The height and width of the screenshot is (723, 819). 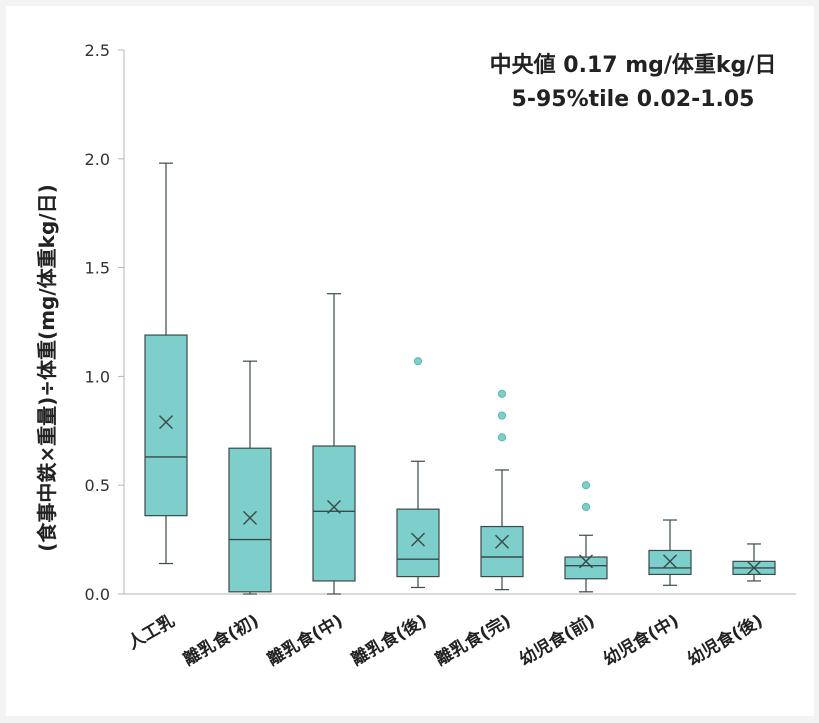 I want to click on annotation-percentile: 5-95%tile 0.02-1.05, so click(x=633, y=99).